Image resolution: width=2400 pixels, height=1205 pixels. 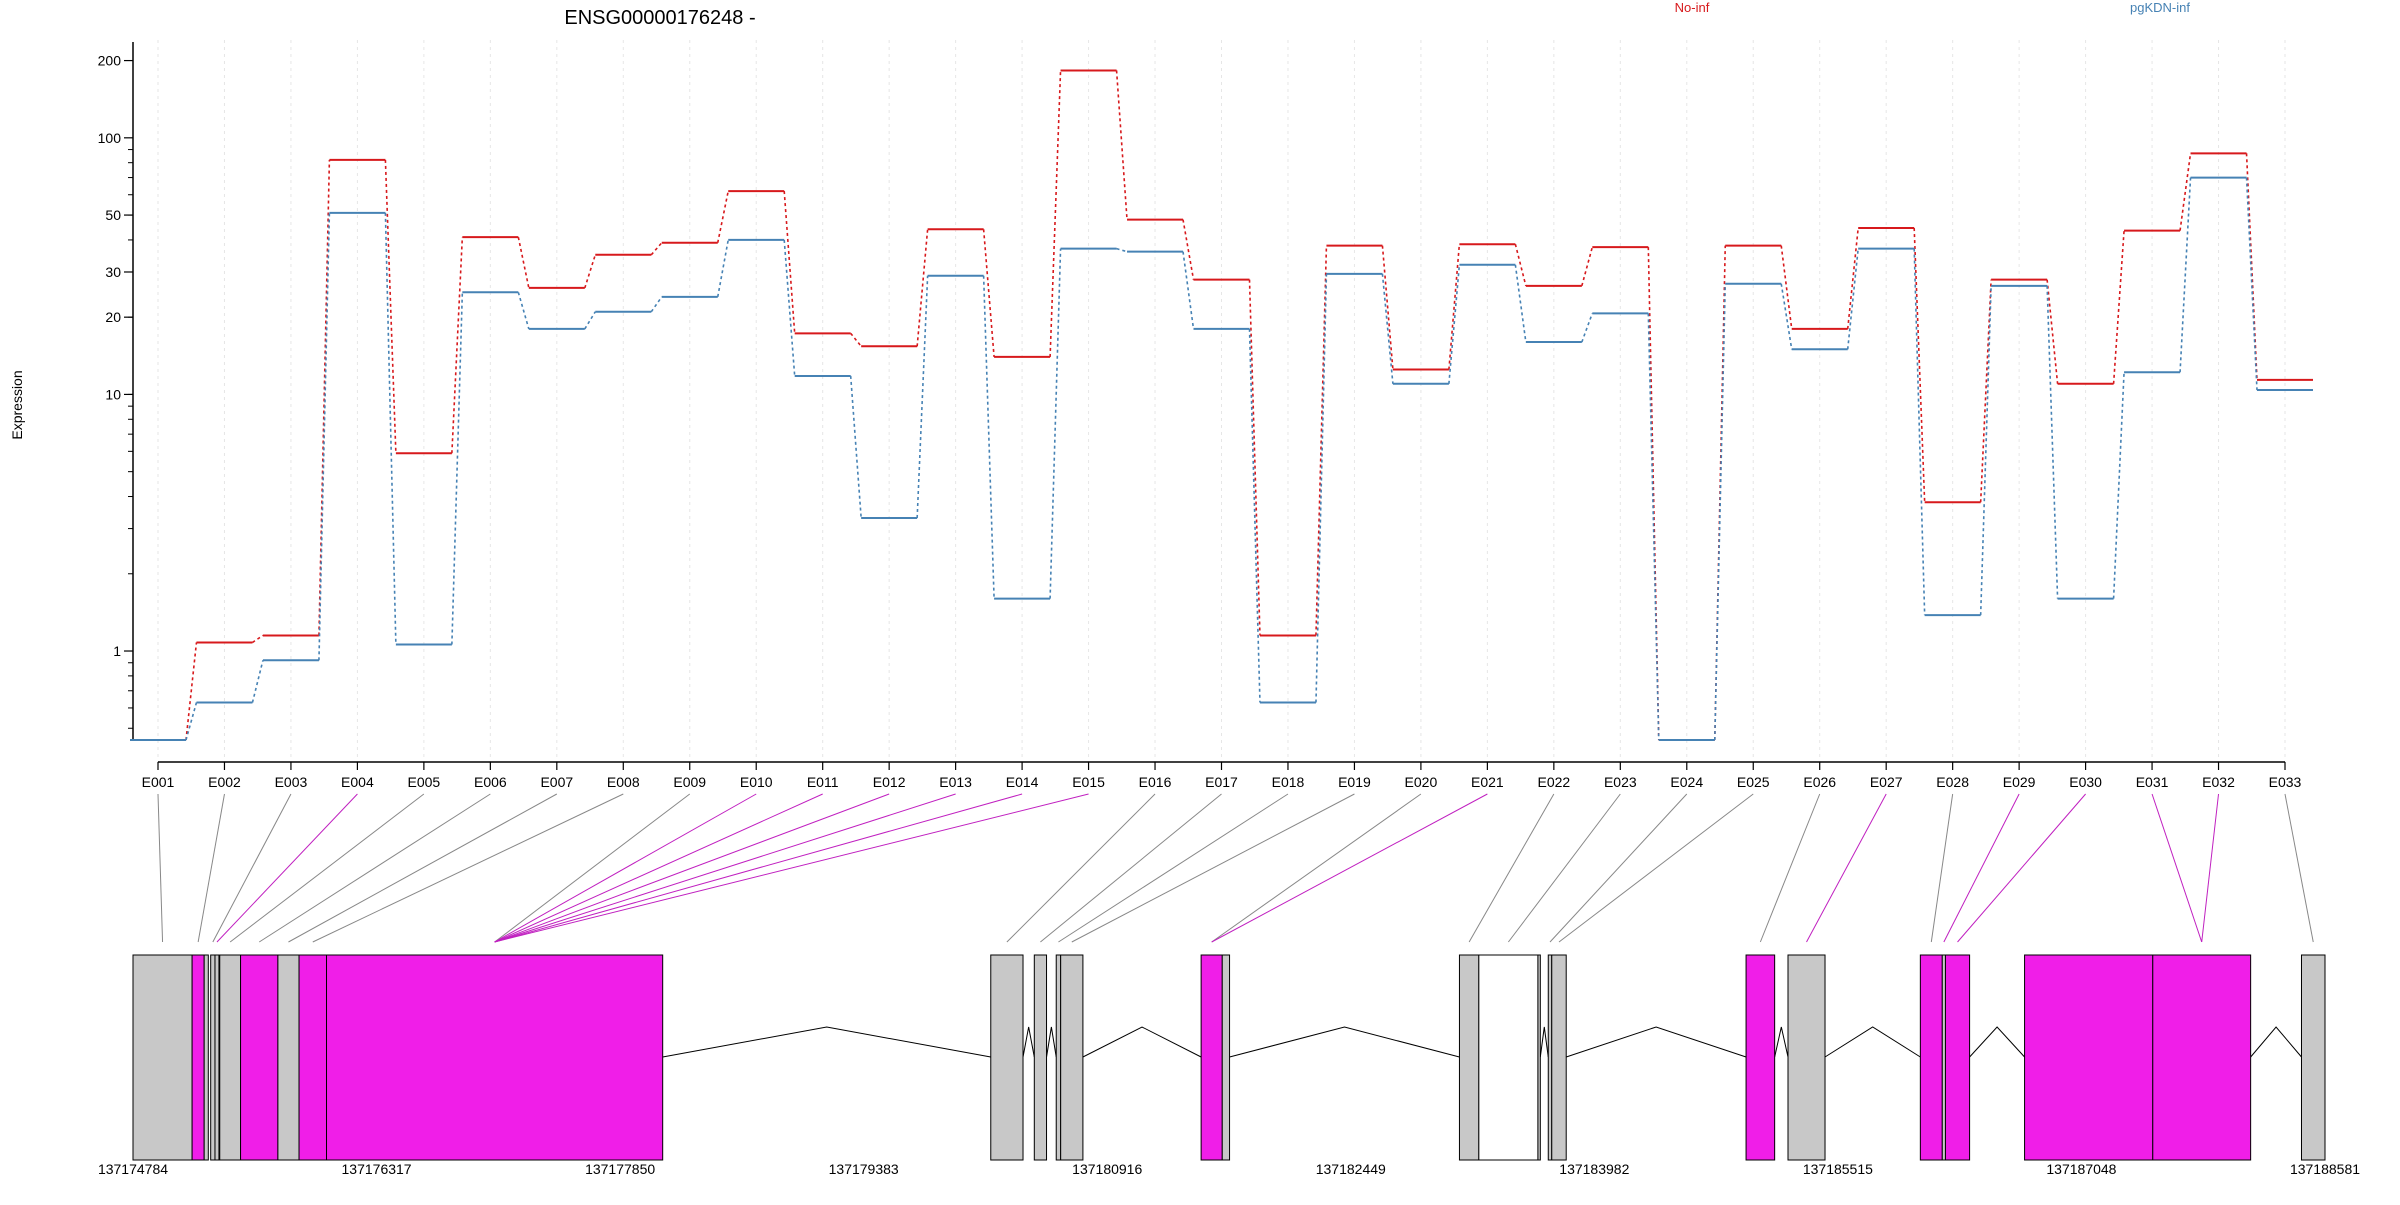 What do you see at coordinates (424, 782) in the screenshot?
I see `x-tick-label-e005: E005` at bounding box center [424, 782].